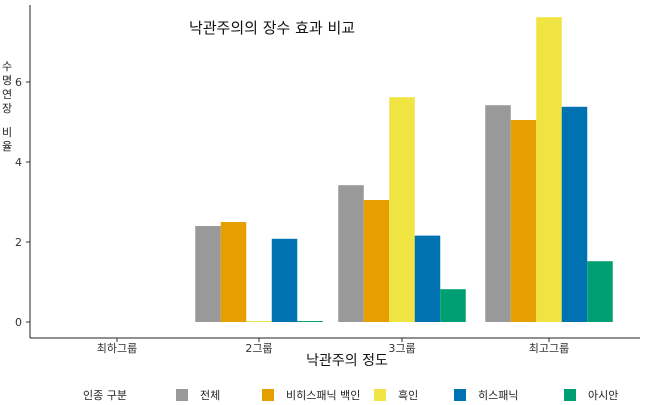 The width and height of the screenshot is (647, 405). Describe the element at coordinates (210, 395) in the screenshot. I see `legend-label: 전체` at that location.